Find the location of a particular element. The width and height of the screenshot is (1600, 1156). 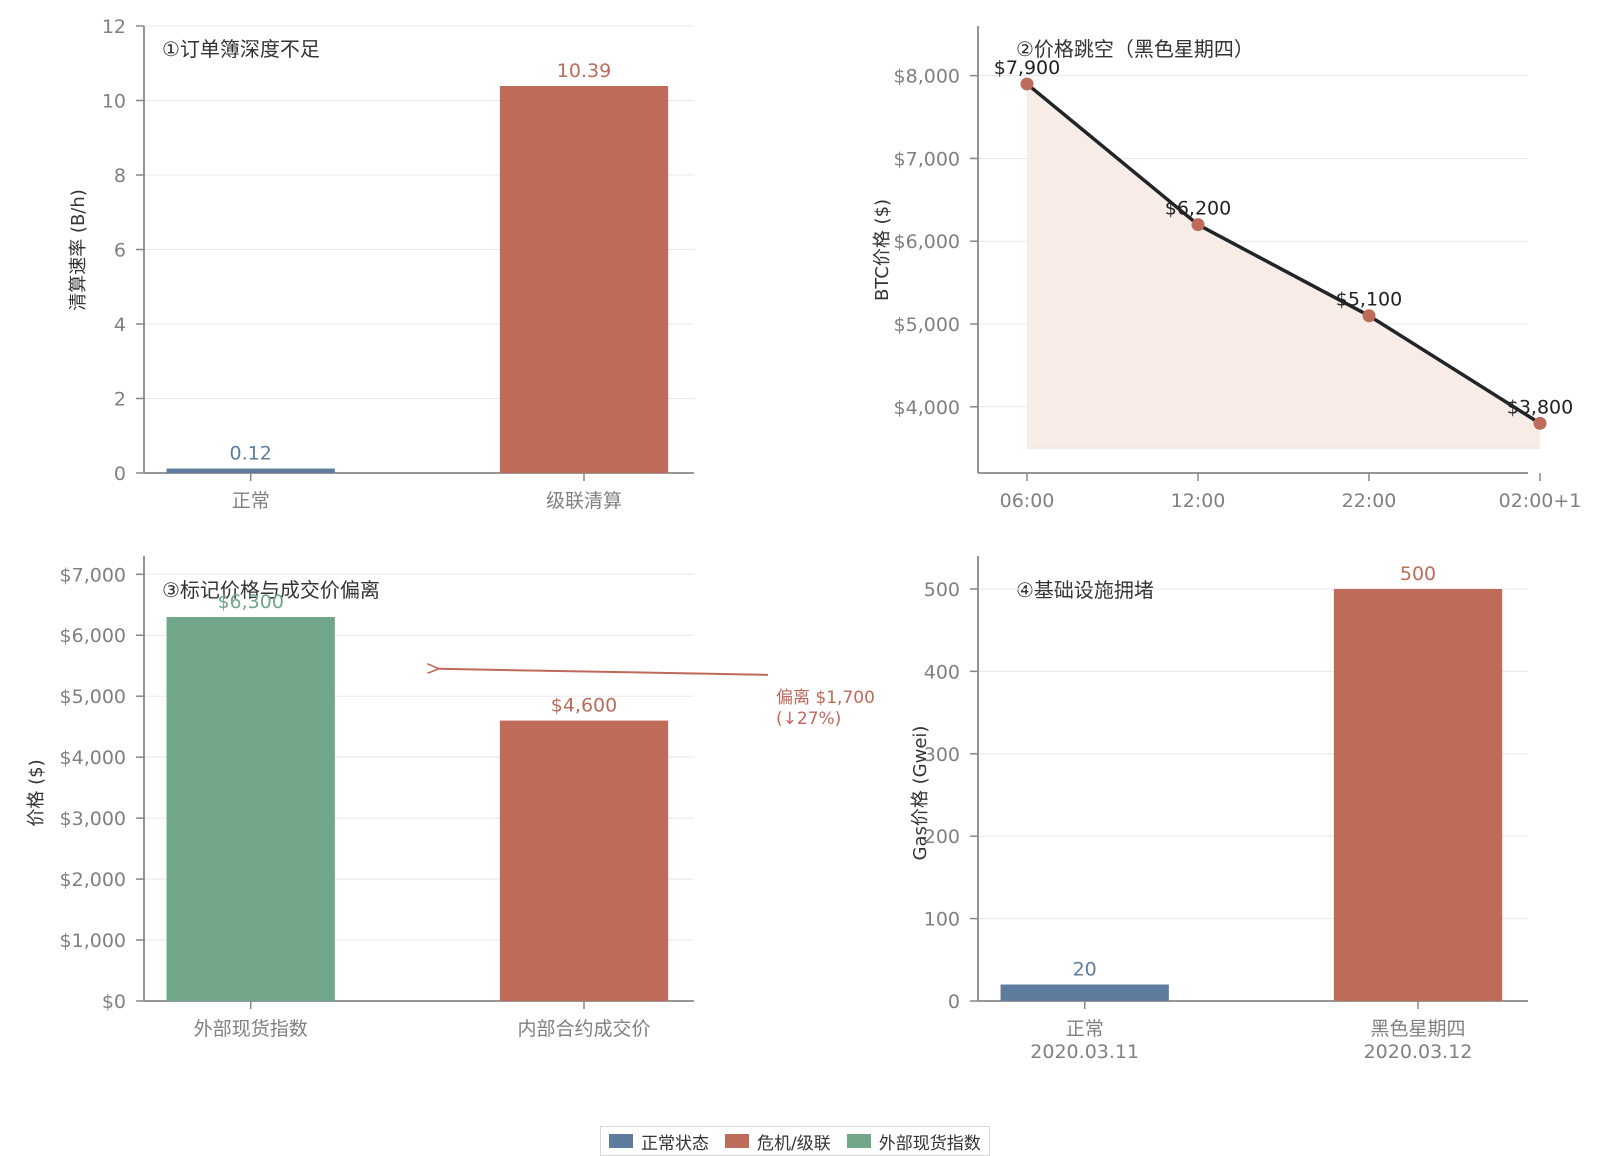

y-axis-label: 清算速率 (B/h) is located at coordinates (78, 250).